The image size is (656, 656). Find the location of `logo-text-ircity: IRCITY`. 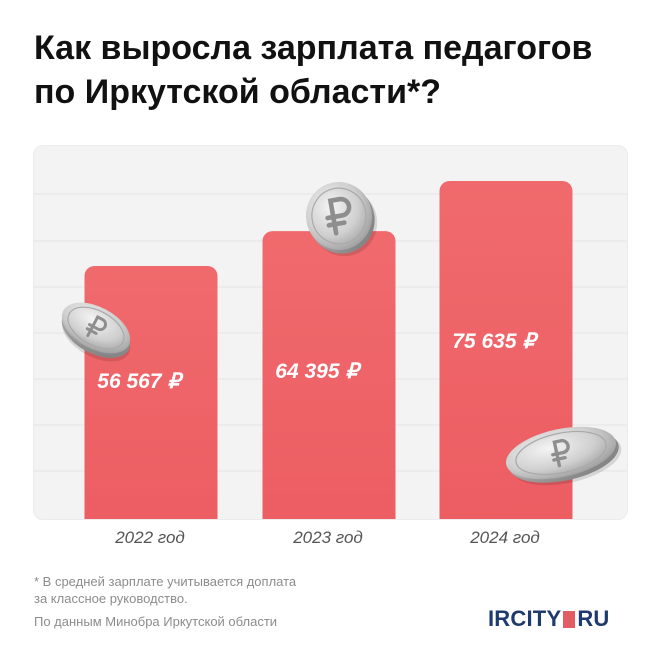

logo-text-ircity: IRCITY is located at coordinates (525, 618).